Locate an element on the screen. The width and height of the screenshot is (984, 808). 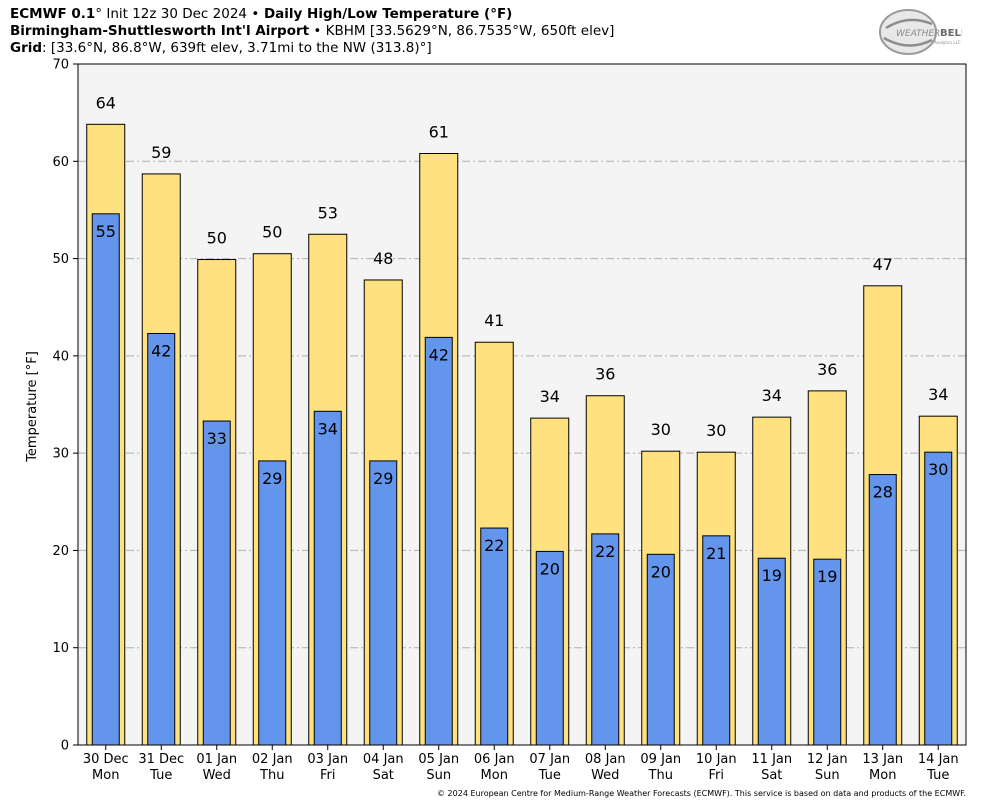
x-tick-date: 08 Jan is located at coordinates (605, 759).